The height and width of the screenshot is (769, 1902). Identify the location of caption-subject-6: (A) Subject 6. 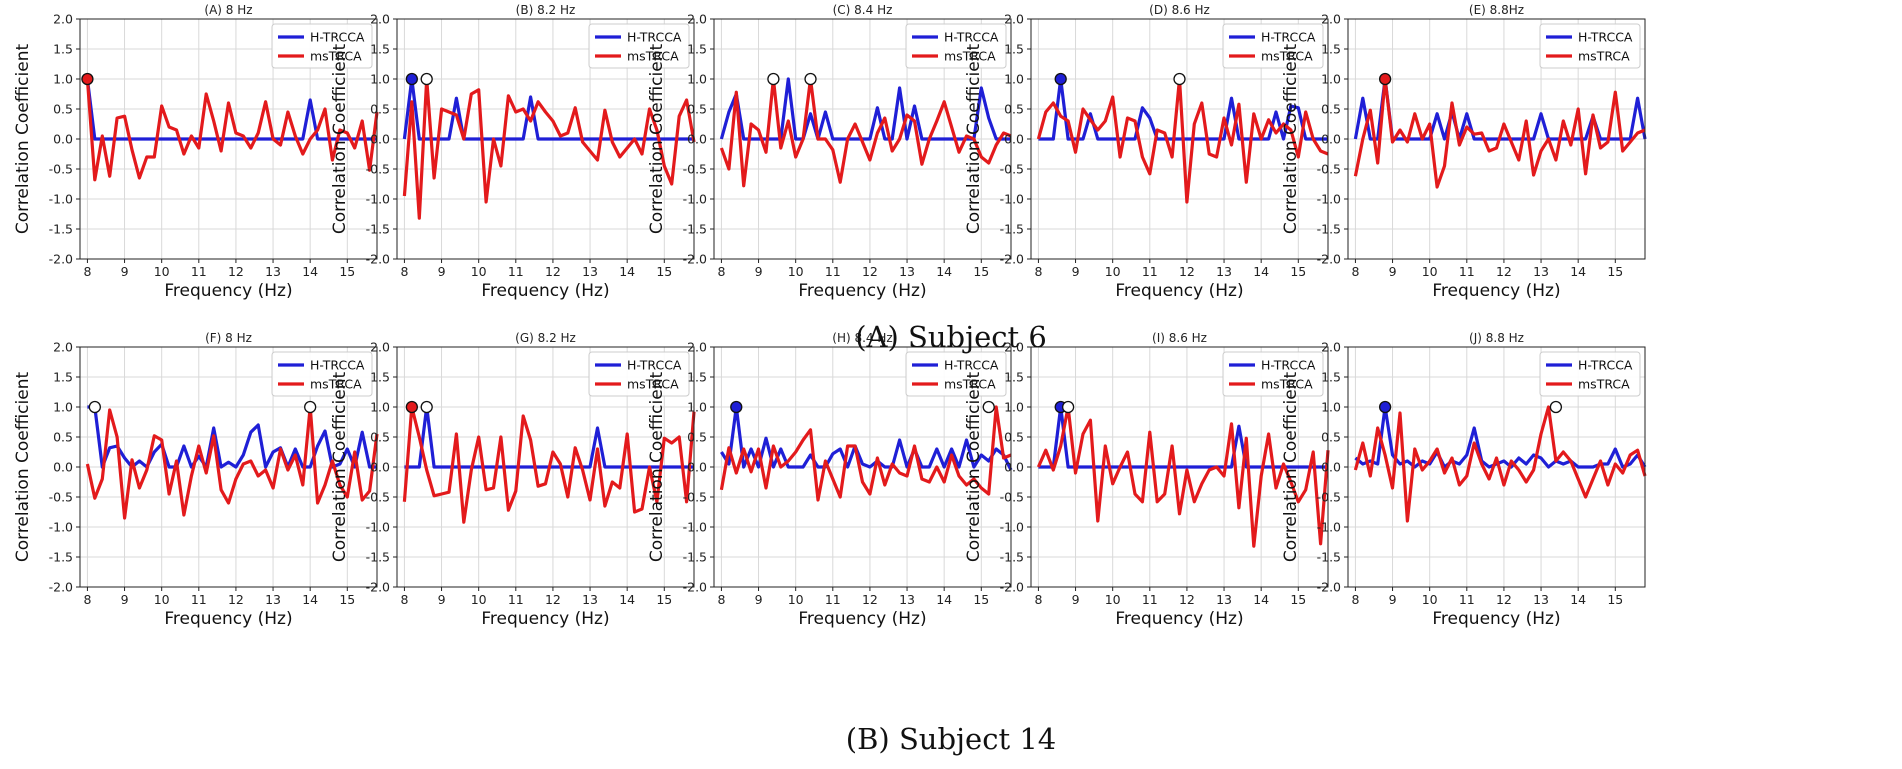
(951, 337).